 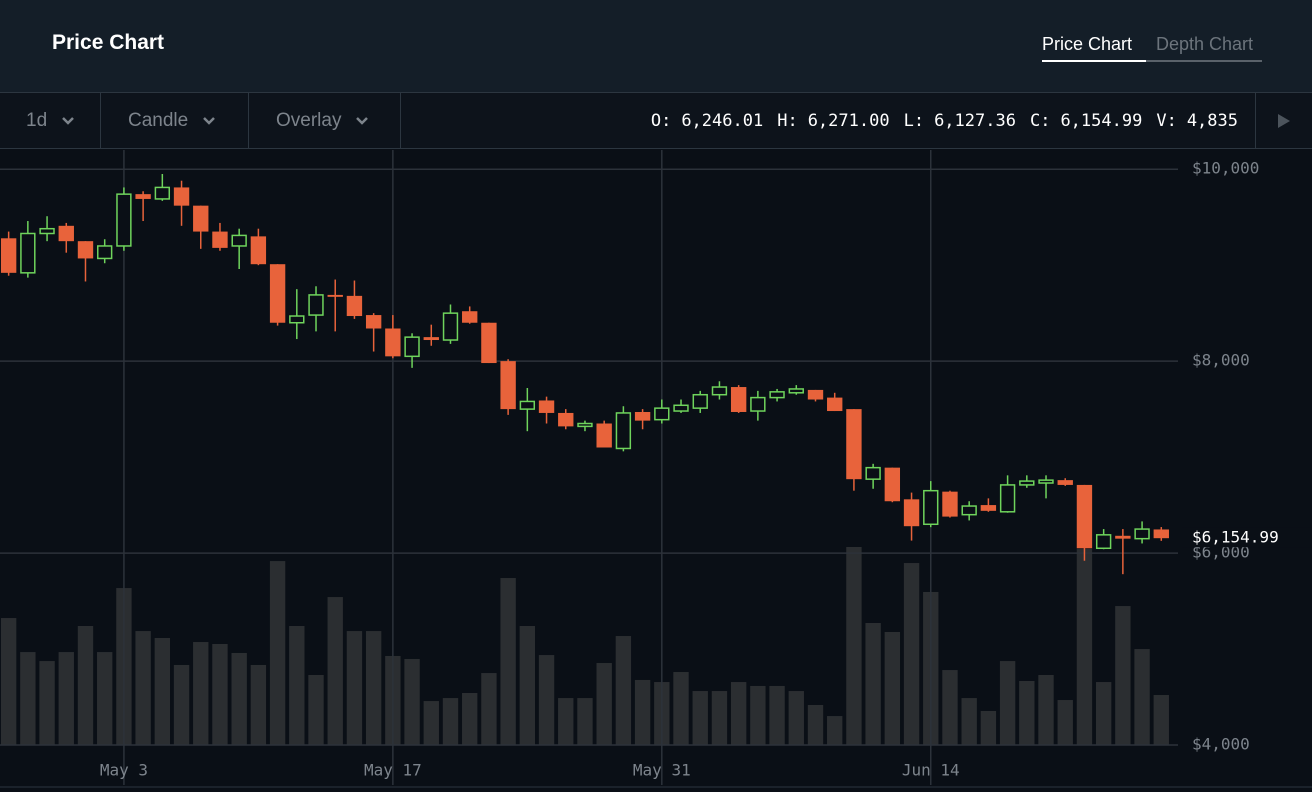 What do you see at coordinates (50, 120) in the screenshot?
I see `interval-dropdown: 1d` at bounding box center [50, 120].